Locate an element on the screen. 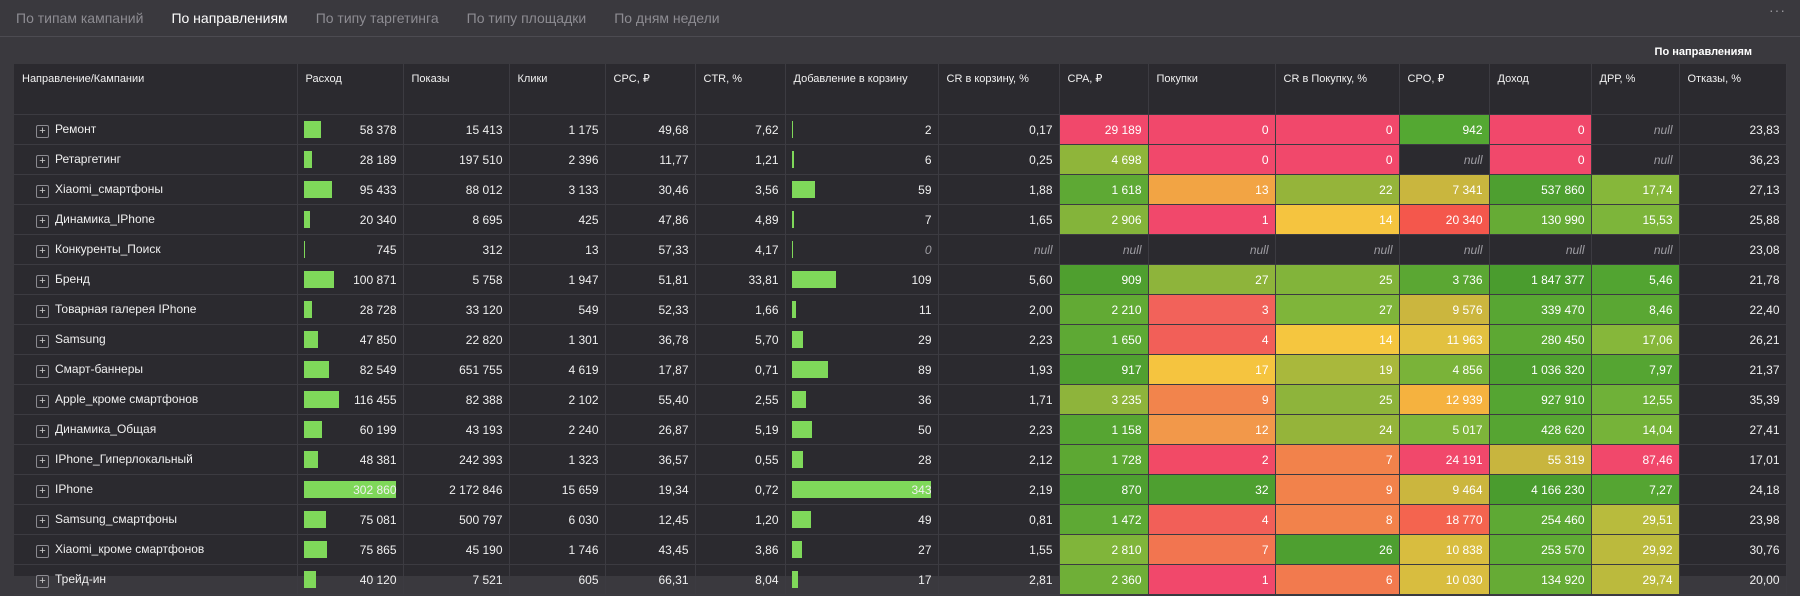 The height and width of the screenshot is (596, 1800). cell-value: 59 is located at coordinates (925, 189).